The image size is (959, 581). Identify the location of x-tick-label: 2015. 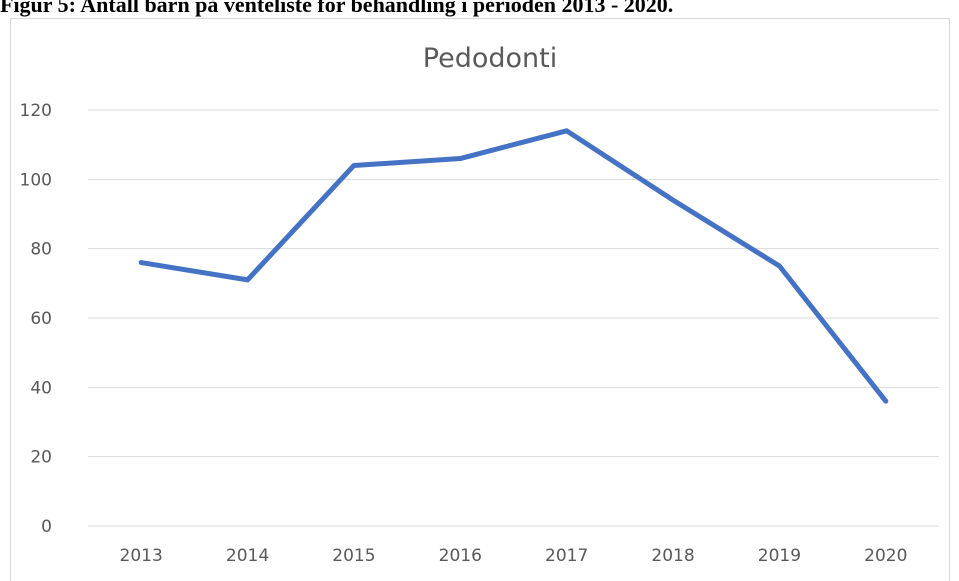
(353, 556).